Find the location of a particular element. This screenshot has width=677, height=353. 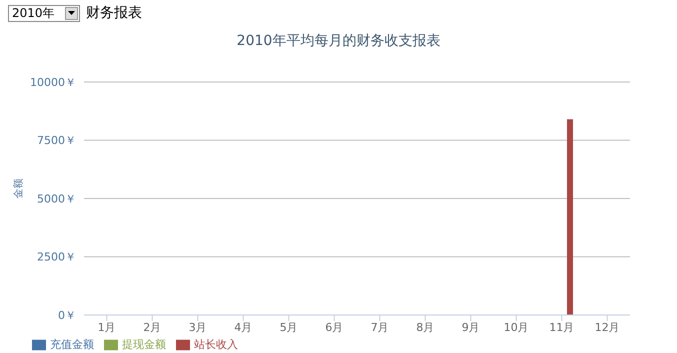

chart-title: 2010年平均每月的财务收支报表 is located at coordinates (339, 41).